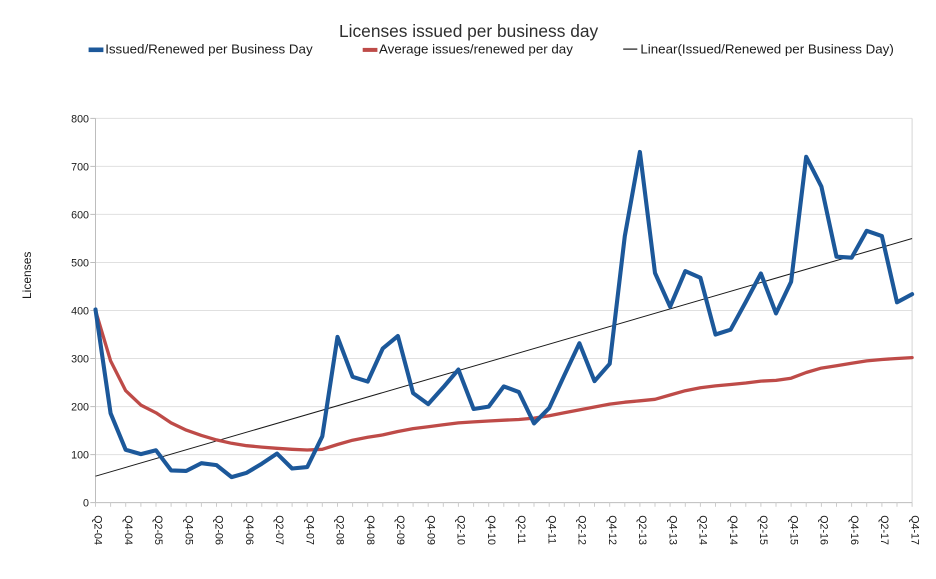 This screenshot has width=936, height=579. What do you see at coordinates (27, 275) in the screenshot?
I see `svg-text: Licenses` at bounding box center [27, 275].